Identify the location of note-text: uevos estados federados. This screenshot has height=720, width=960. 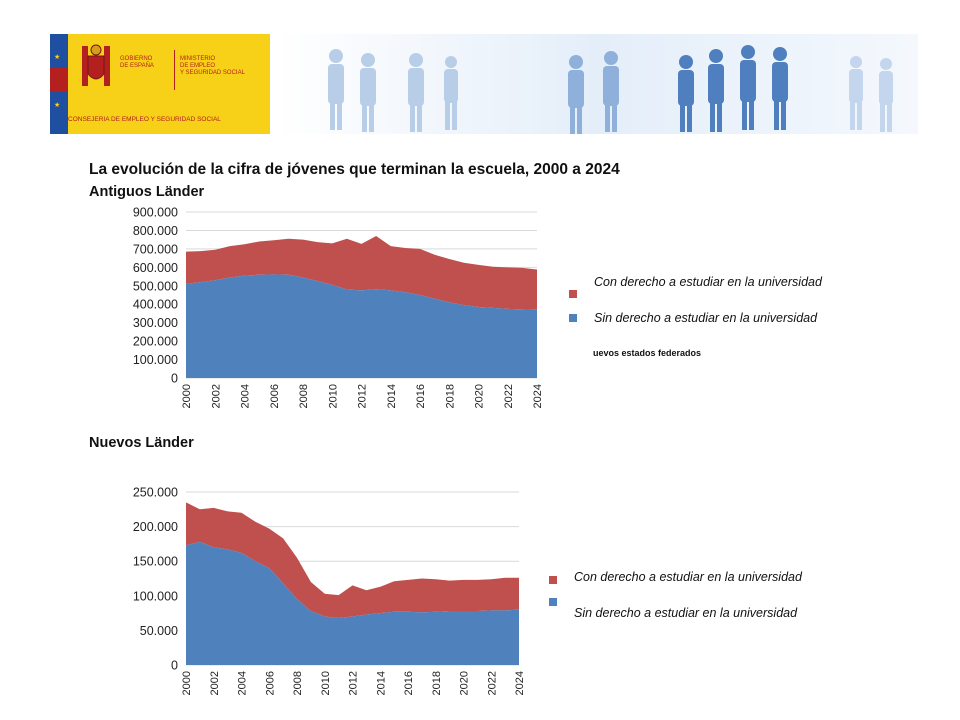
(647, 353).